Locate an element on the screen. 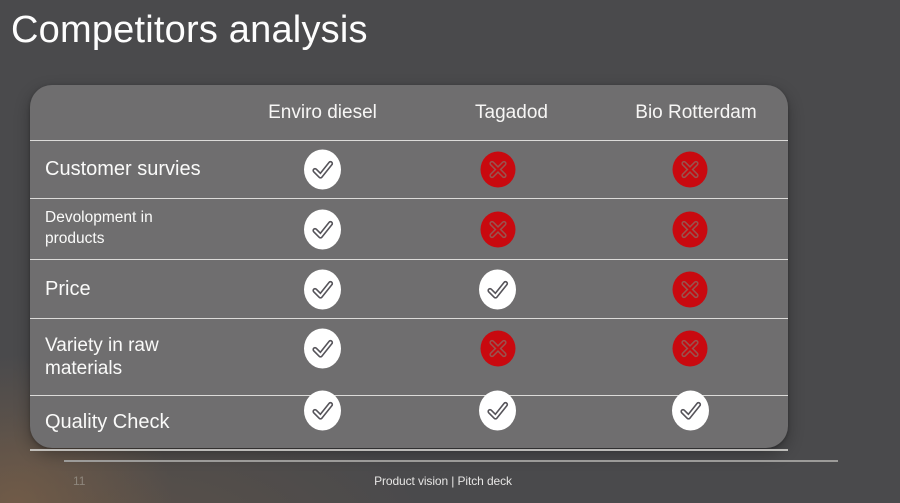 Image resolution: width=900 pixels, height=503 pixels. slide-title: Competitors analysis is located at coordinates (189, 30).